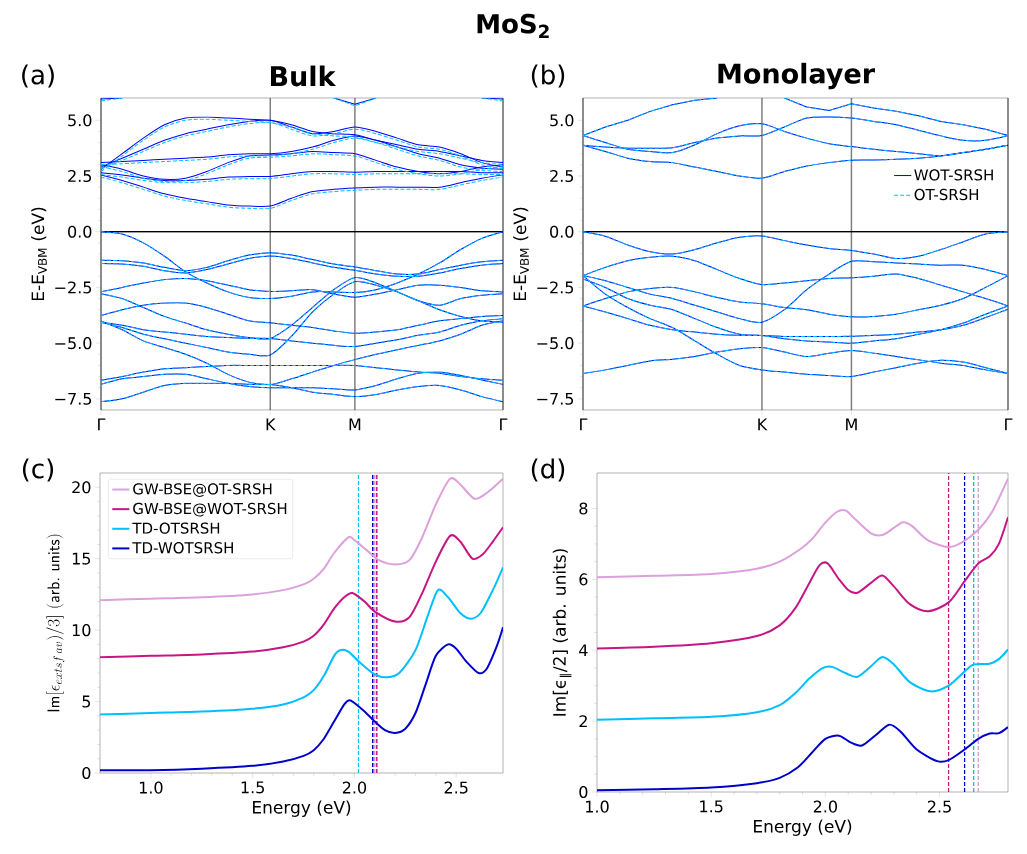 This screenshot has height=854, width=1027. I want to click on y-tick-label: 6, so click(583, 579).